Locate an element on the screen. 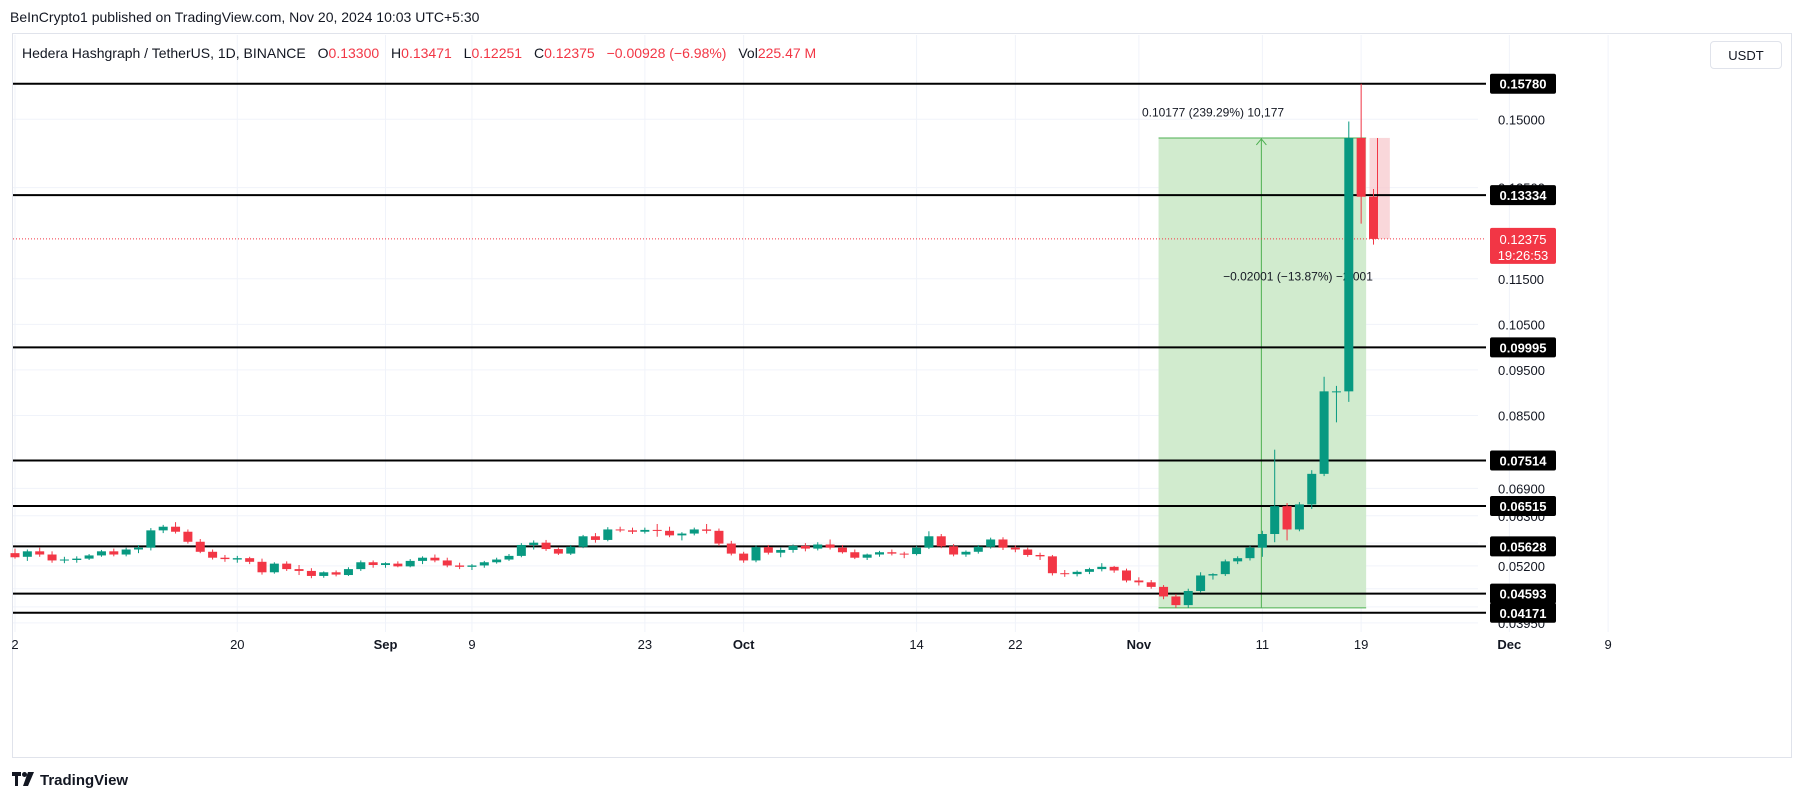 The width and height of the screenshot is (1804, 803). level-badge-label: 0.05628 is located at coordinates (1523, 546).